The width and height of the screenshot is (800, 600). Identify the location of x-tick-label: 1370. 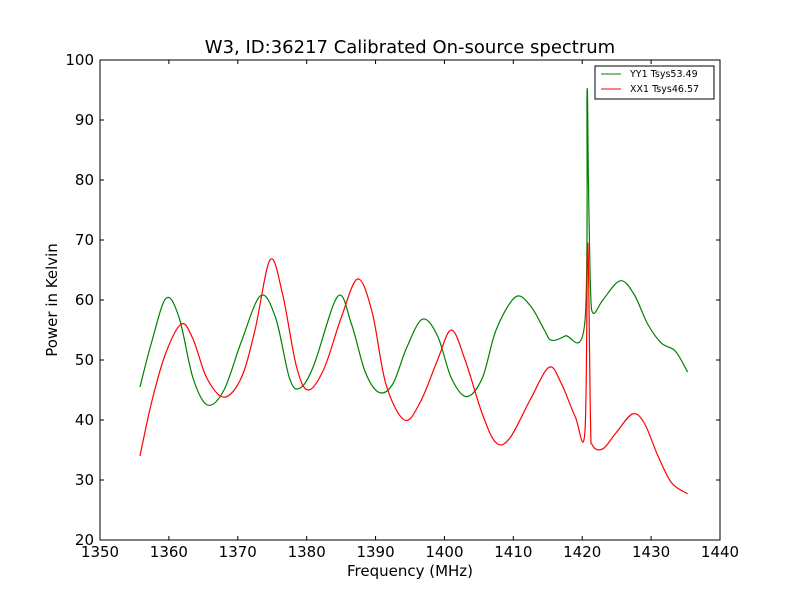
(238, 552).